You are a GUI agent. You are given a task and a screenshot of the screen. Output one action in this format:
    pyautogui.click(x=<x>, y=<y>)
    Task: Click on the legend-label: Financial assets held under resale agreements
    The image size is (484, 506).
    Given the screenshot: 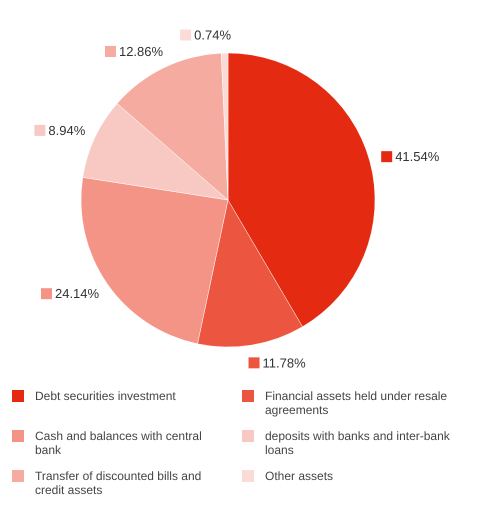 What is the action you would take?
    pyautogui.click(x=356, y=403)
    